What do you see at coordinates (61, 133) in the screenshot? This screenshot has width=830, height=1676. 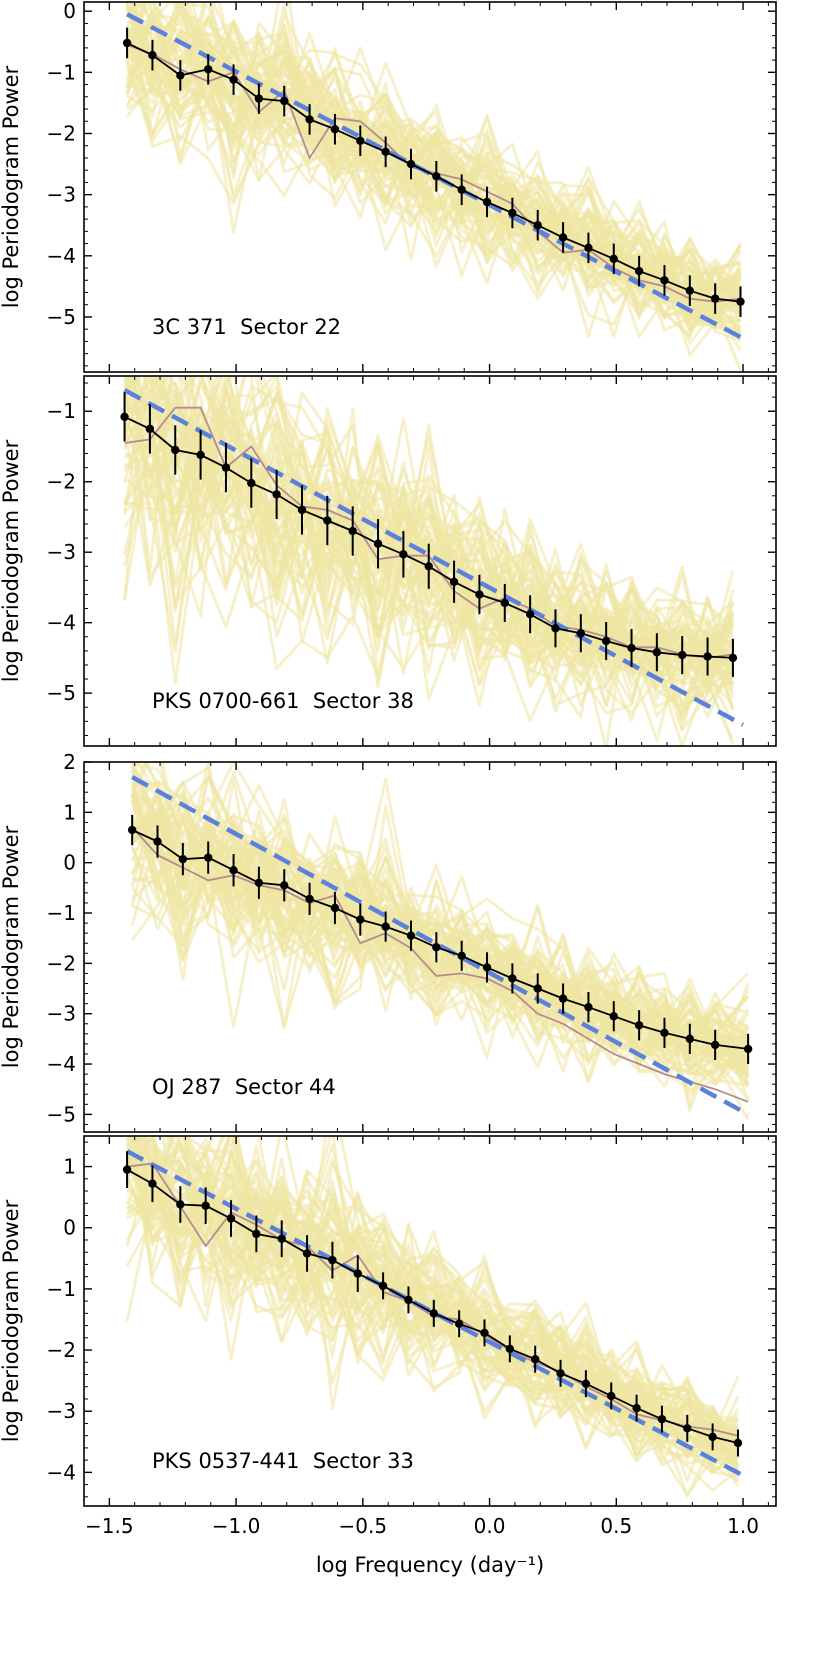 I see `y-tick-label: −2` at bounding box center [61, 133].